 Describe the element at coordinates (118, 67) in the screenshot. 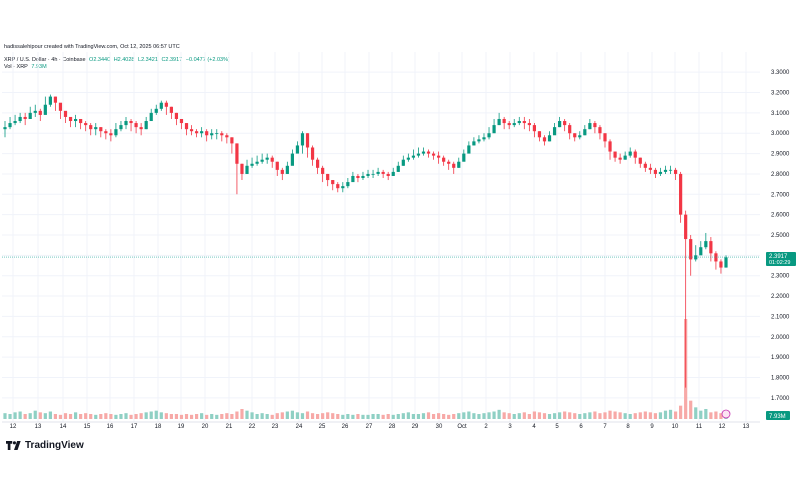

I see `volume-row: Vol · XRP 7.93M` at that location.